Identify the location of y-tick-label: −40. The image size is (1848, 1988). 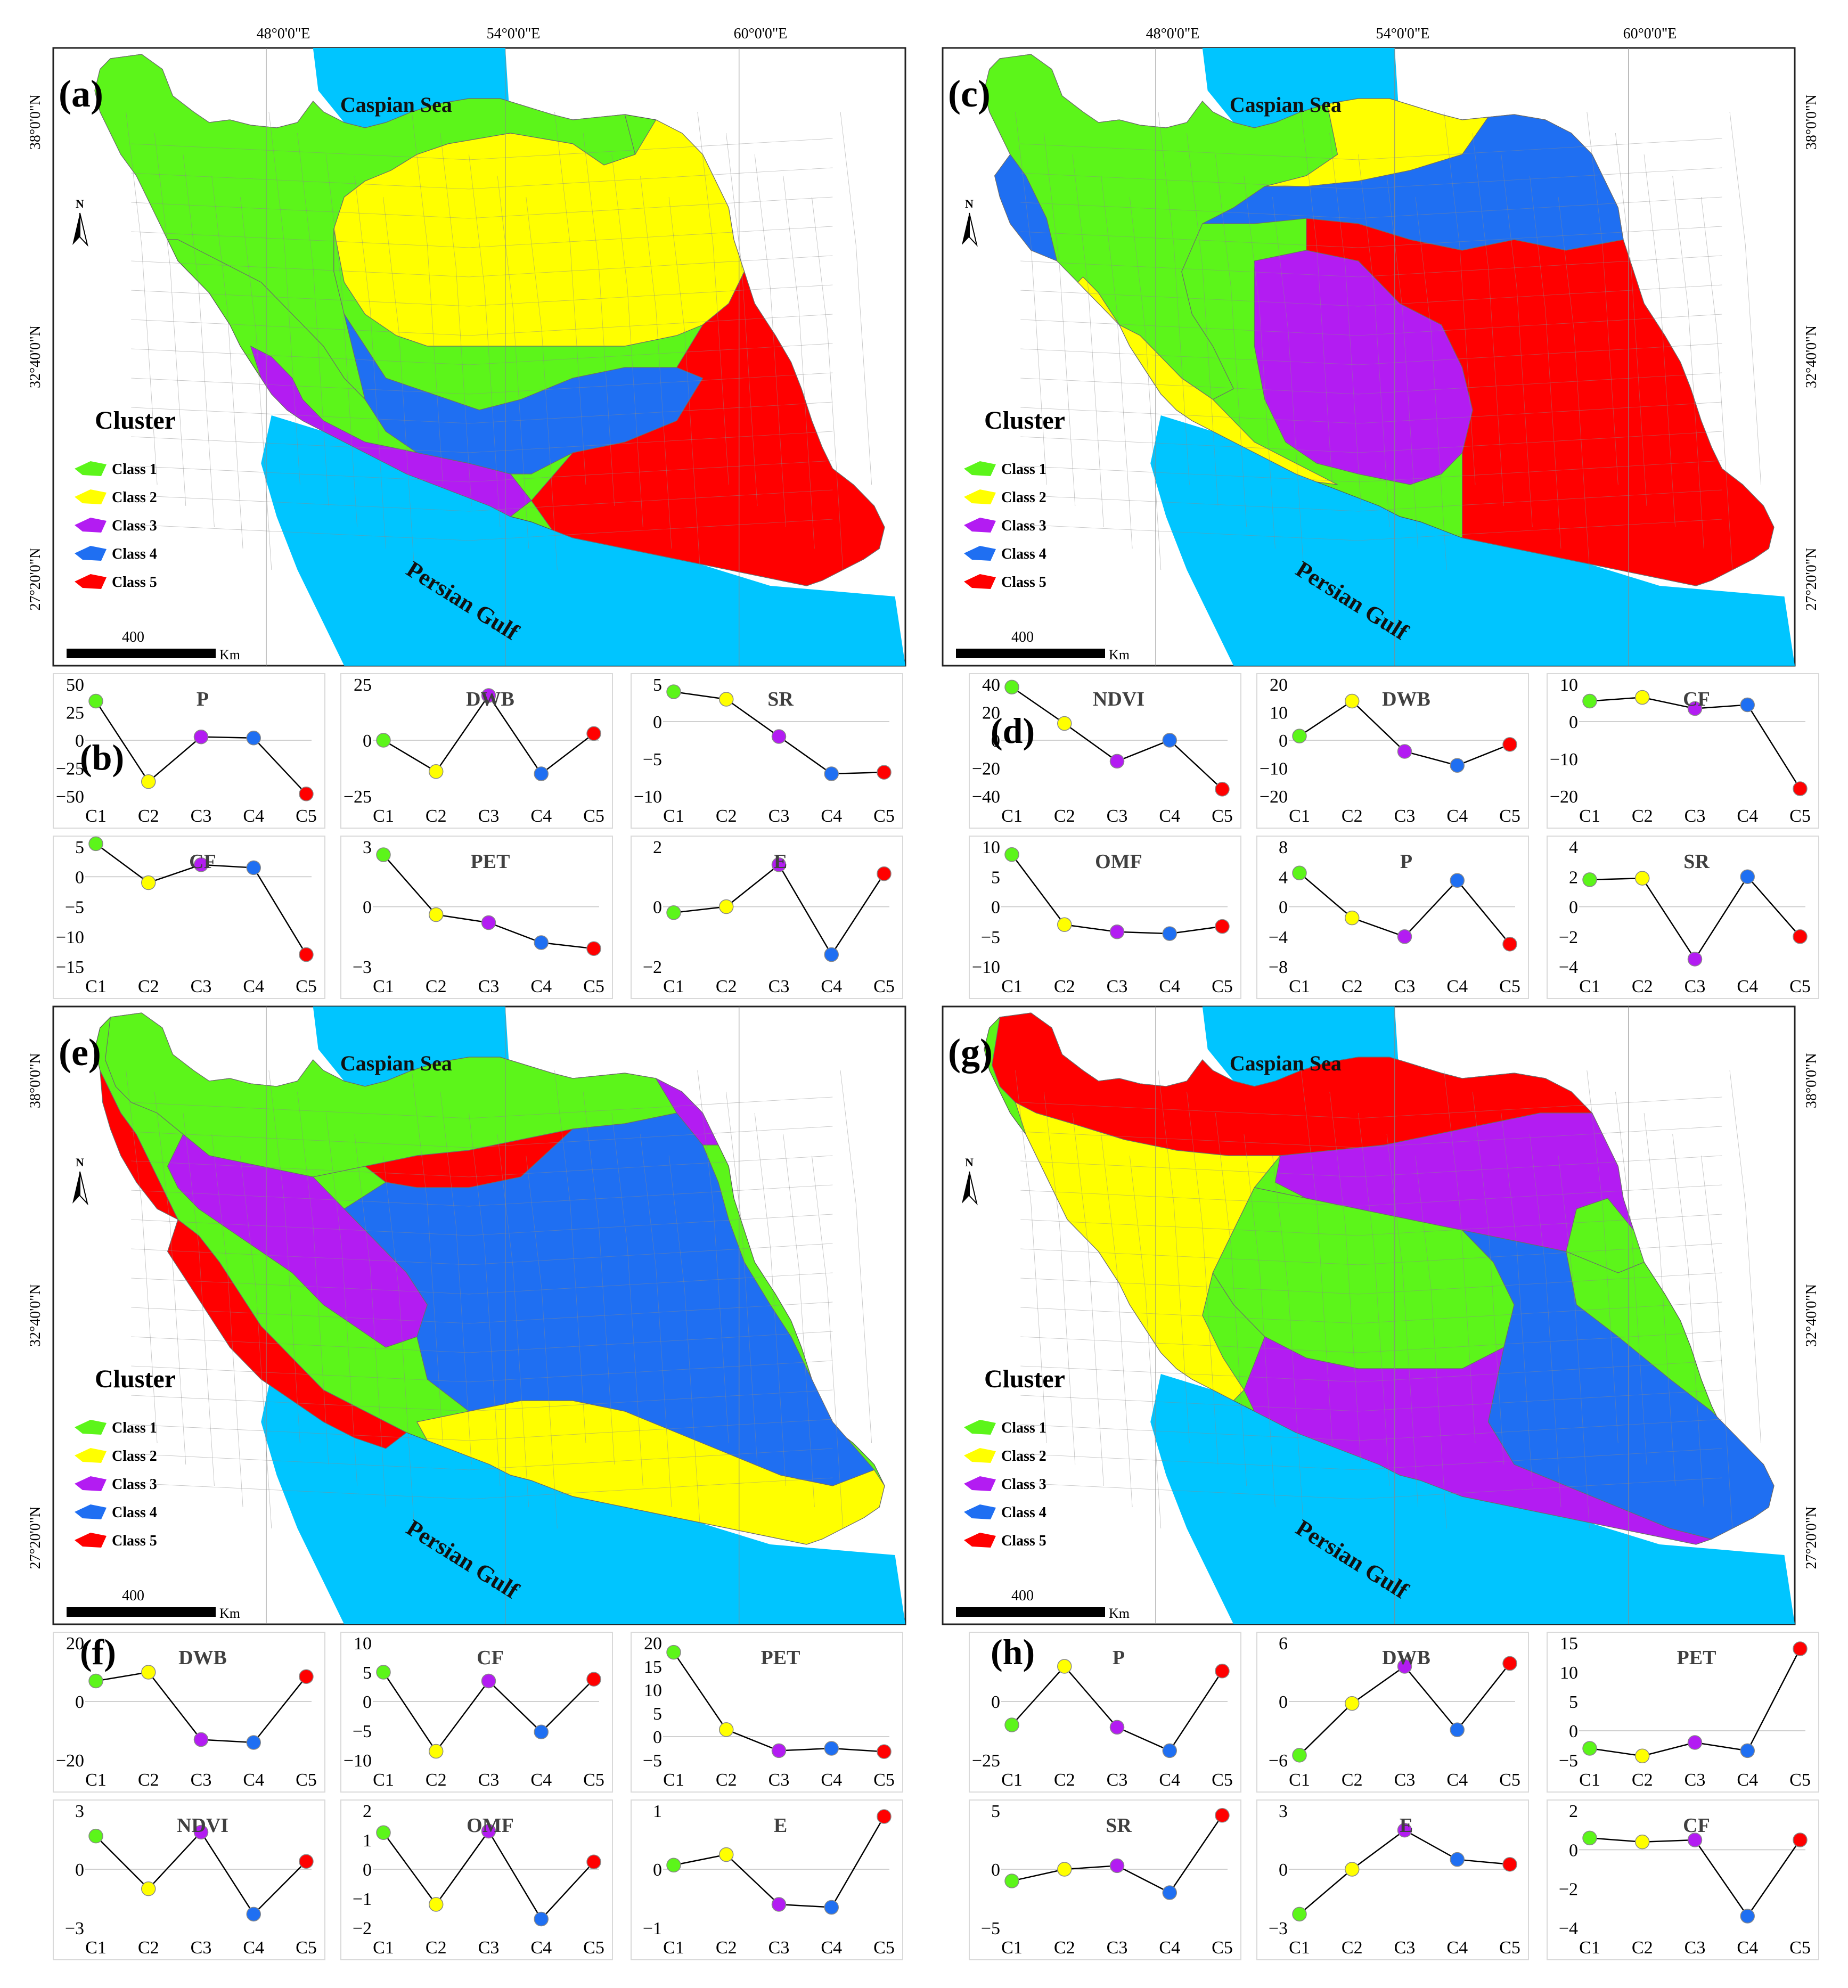
(986, 797).